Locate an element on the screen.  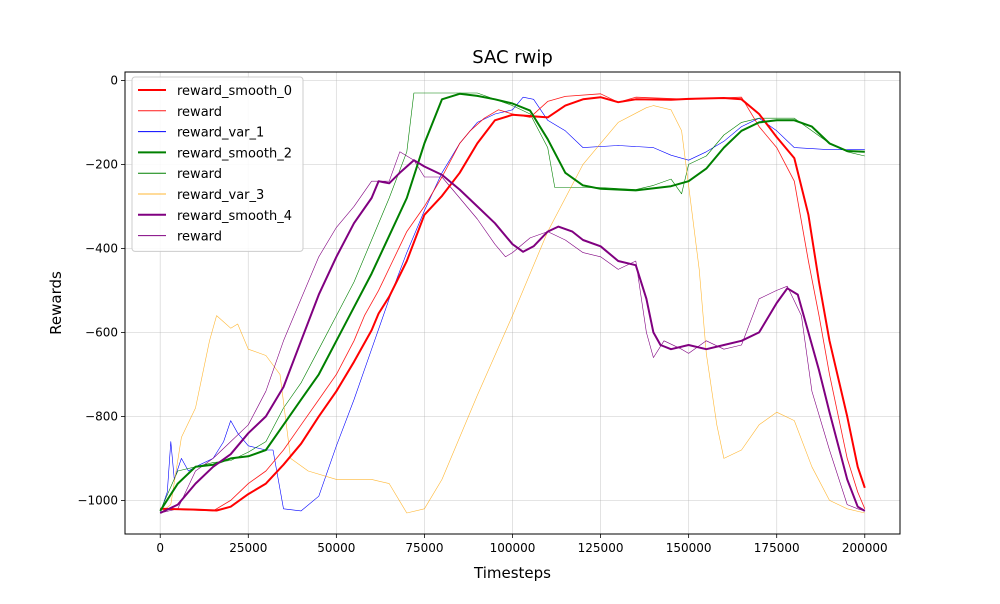
legend-label: reward_var_1 is located at coordinates (220, 133).